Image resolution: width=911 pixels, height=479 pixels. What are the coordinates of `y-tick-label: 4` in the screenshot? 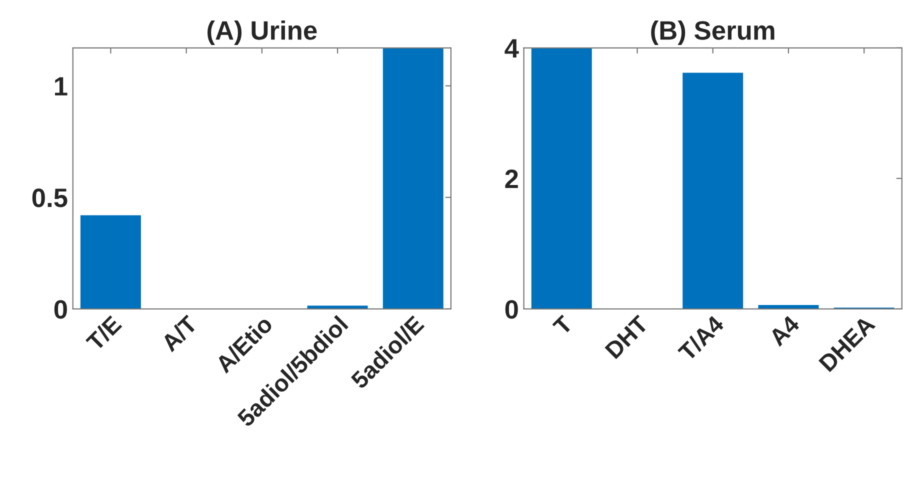 It's located at (511, 48).